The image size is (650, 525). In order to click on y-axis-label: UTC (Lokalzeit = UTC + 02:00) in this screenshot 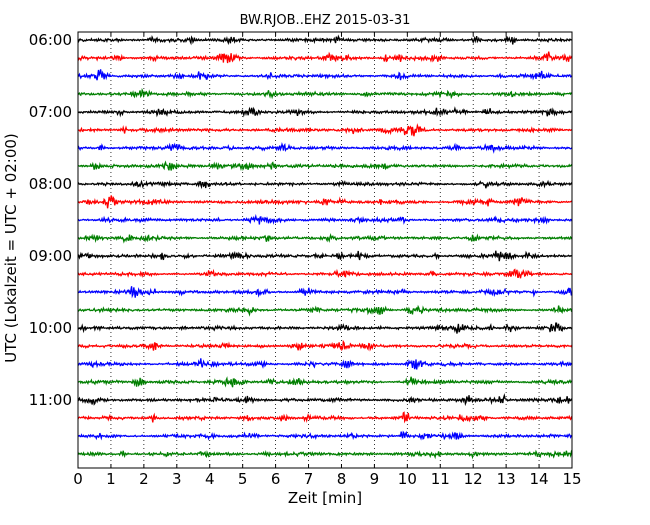, I will do `click(11, 248)`.